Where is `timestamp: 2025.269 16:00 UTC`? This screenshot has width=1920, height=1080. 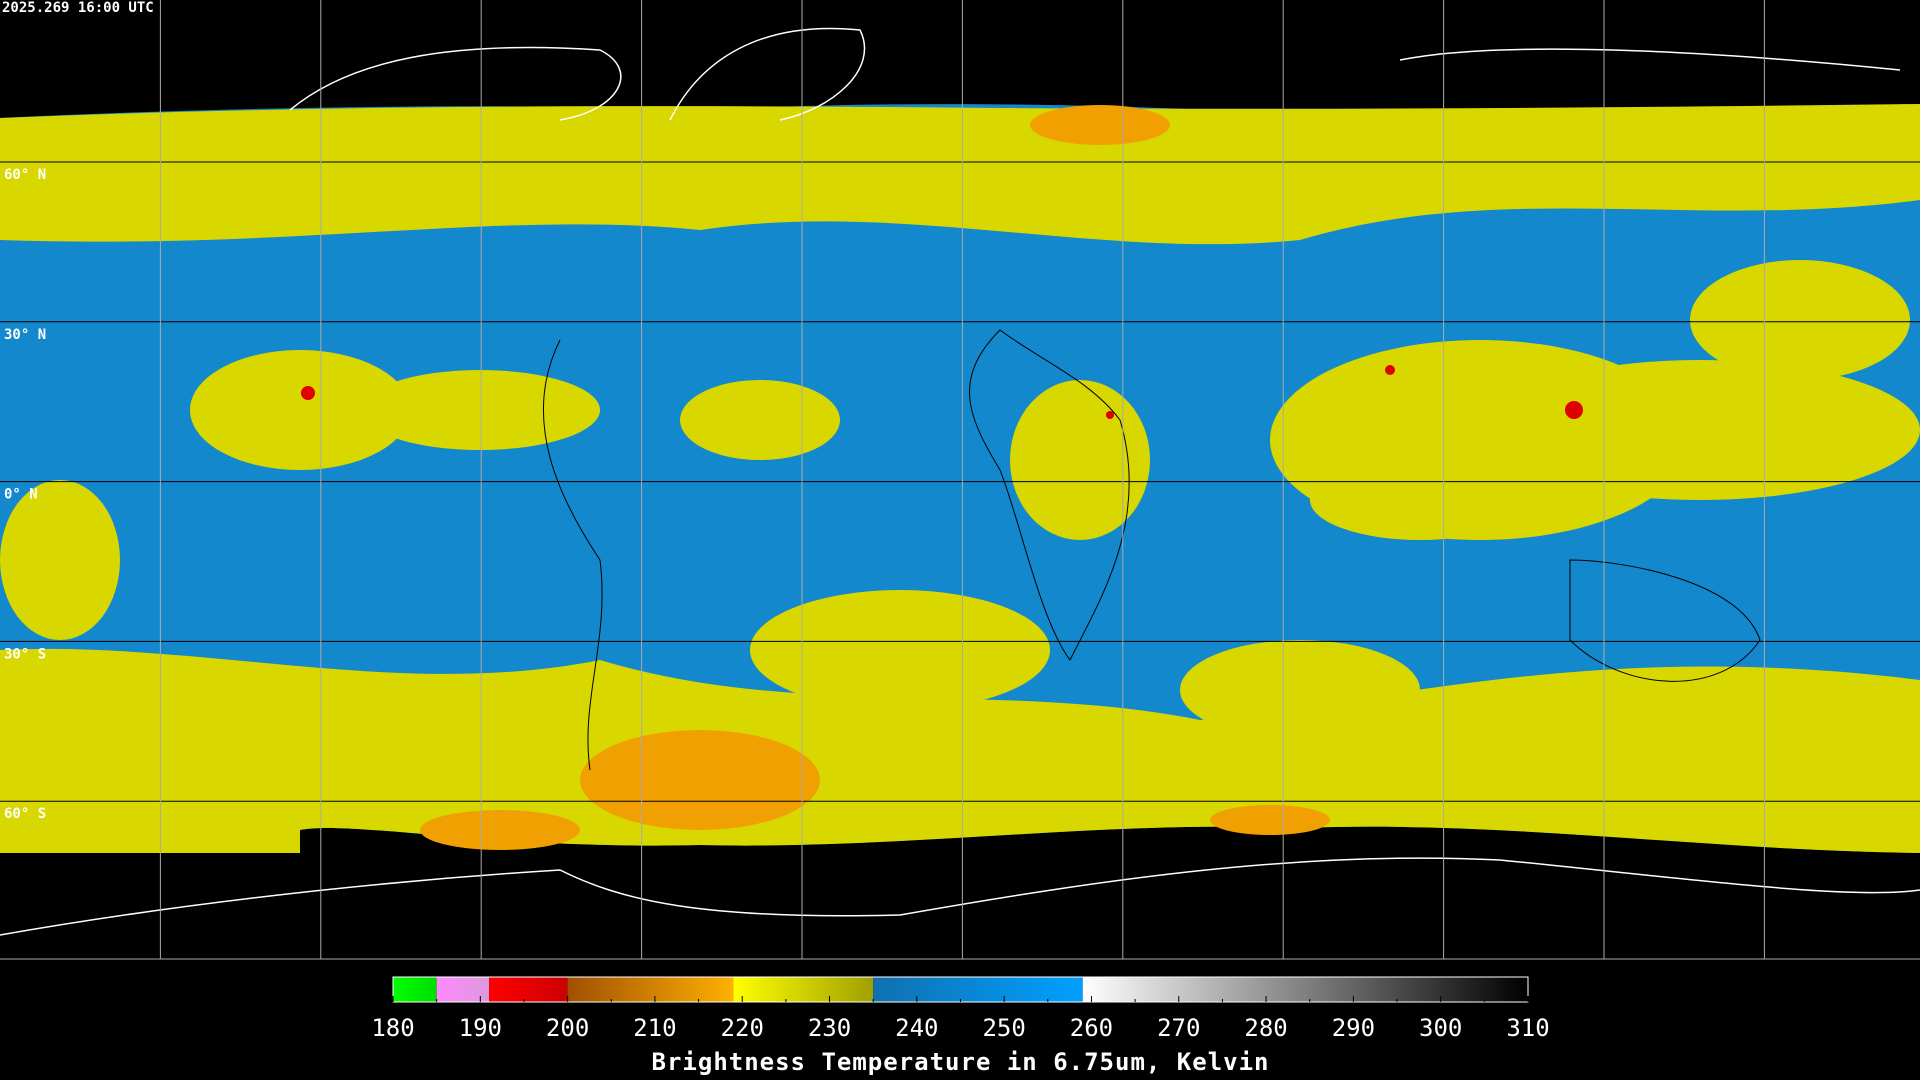 timestamp: 2025.269 16:00 UTC is located at coordinates (78, 8).